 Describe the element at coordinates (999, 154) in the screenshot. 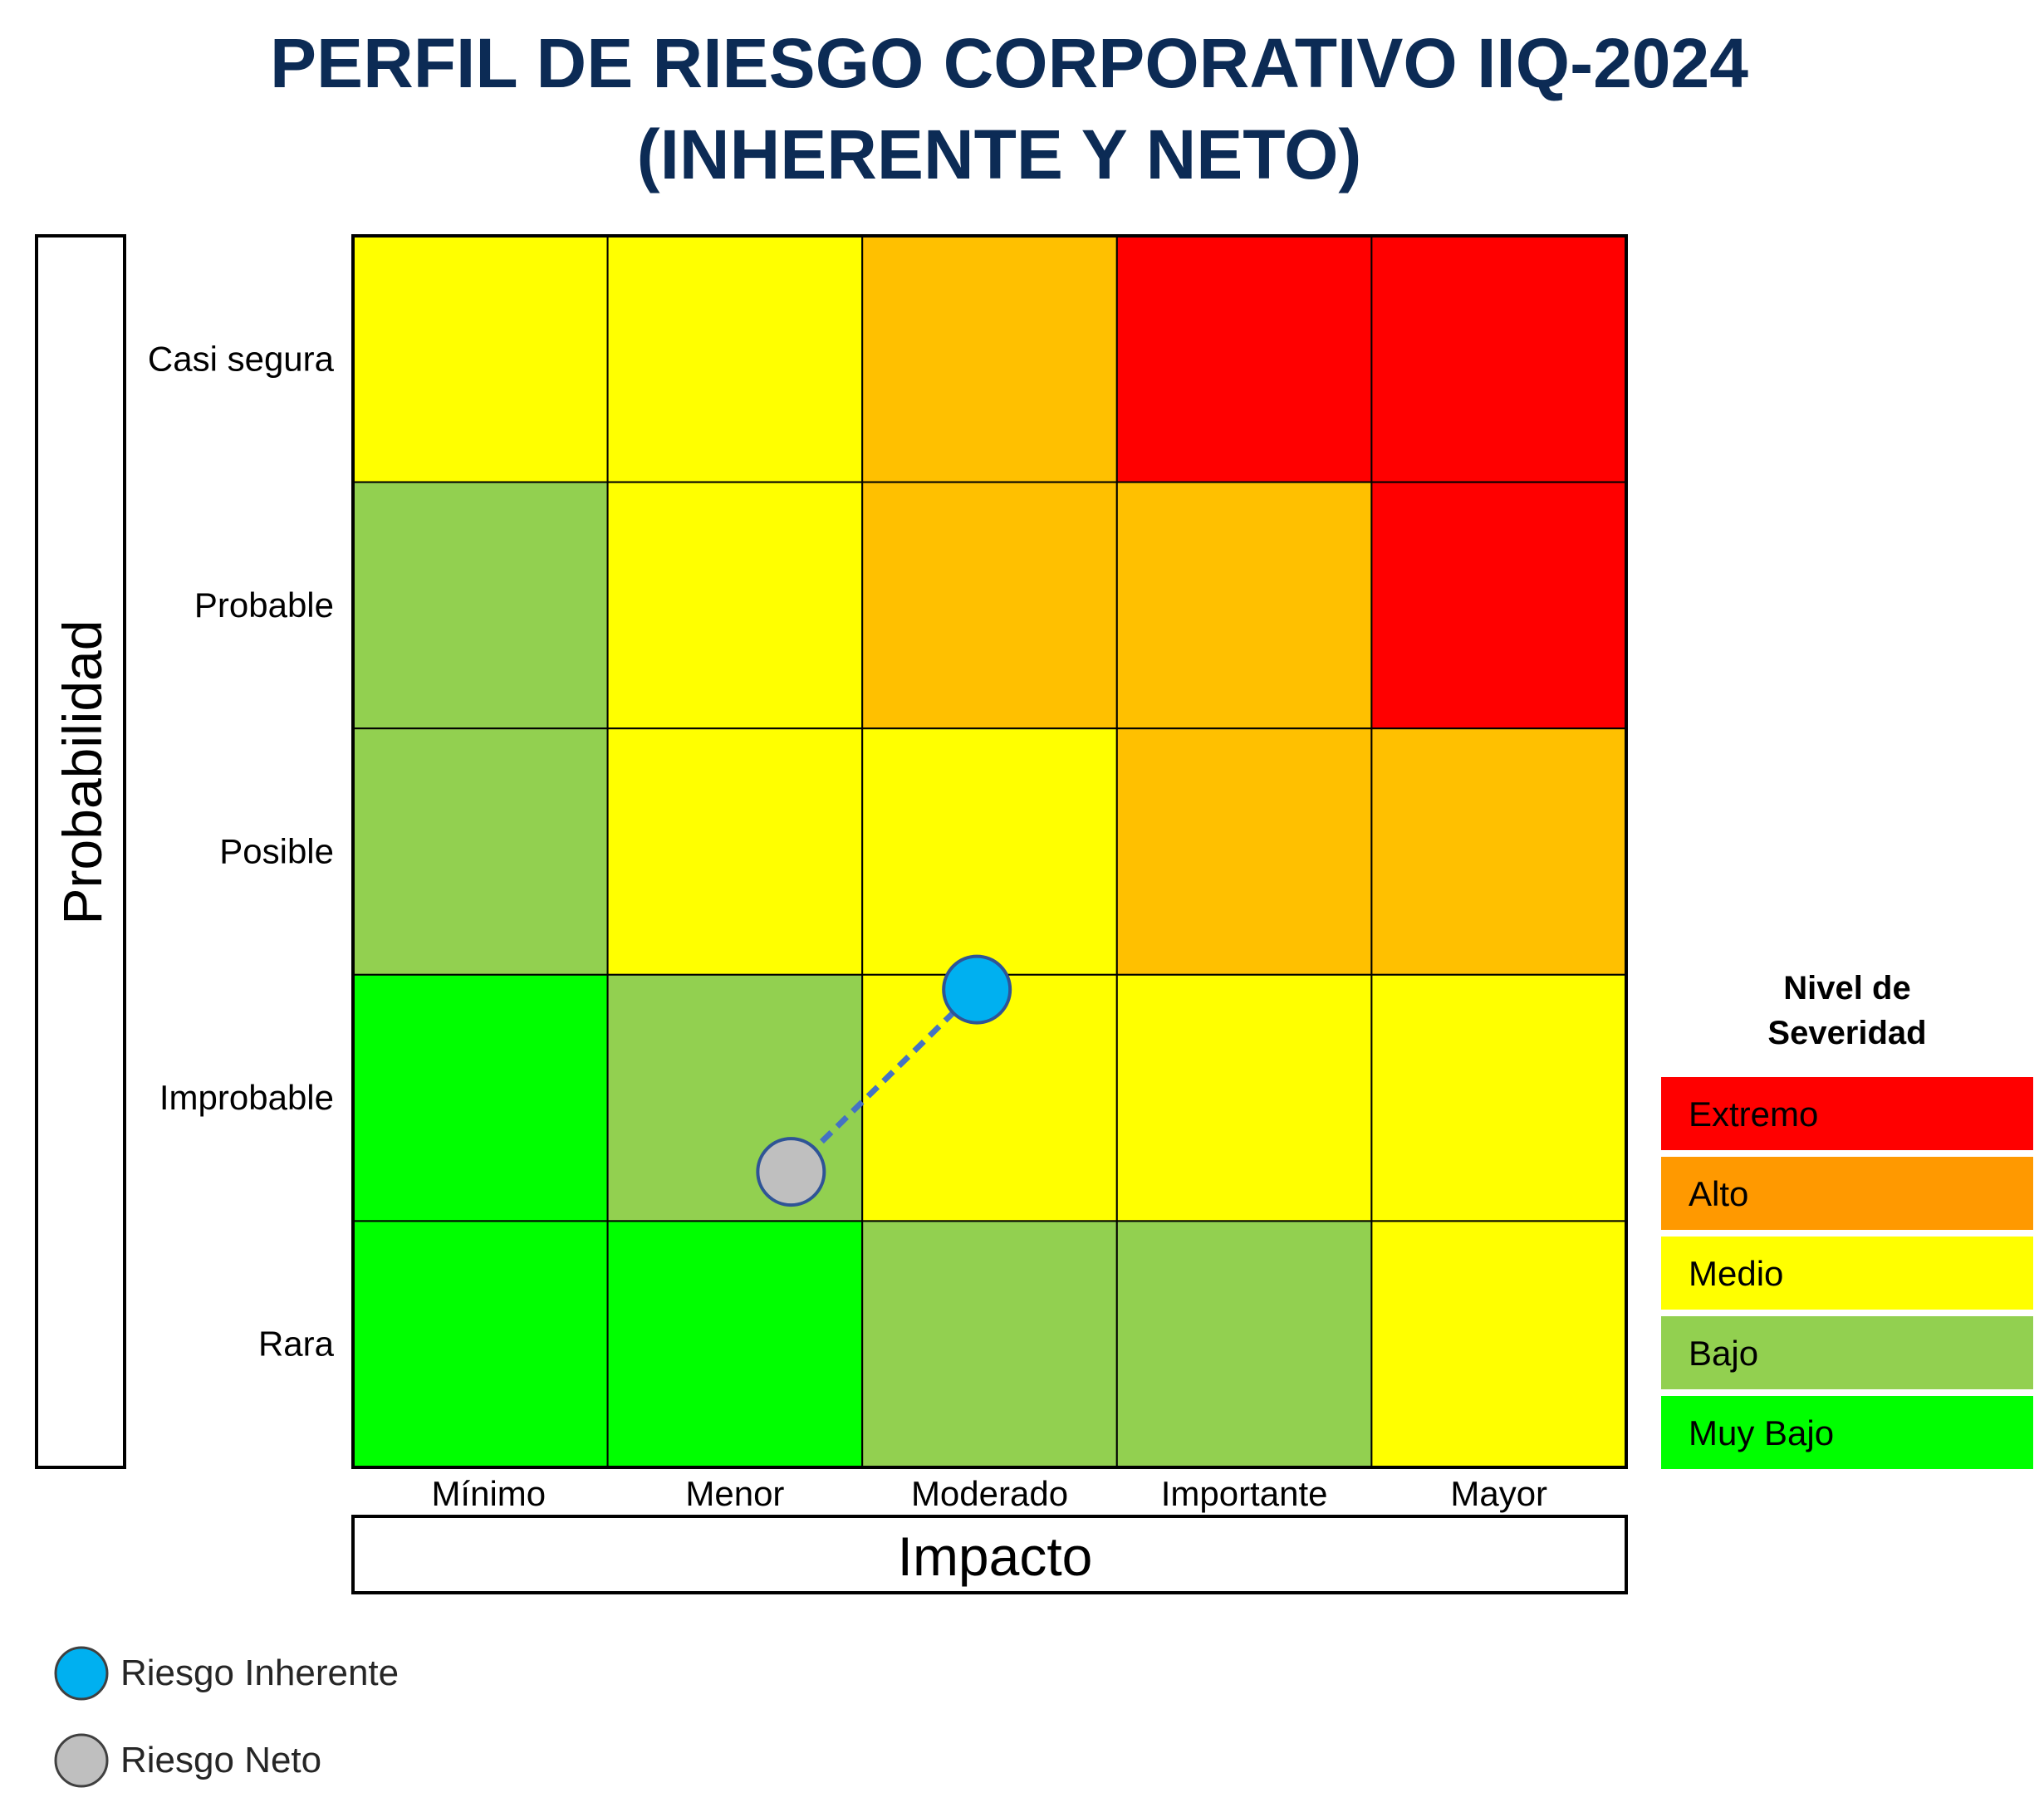

I see `chart-title-line-2: (INHERENTE Y NETO)` at that location.